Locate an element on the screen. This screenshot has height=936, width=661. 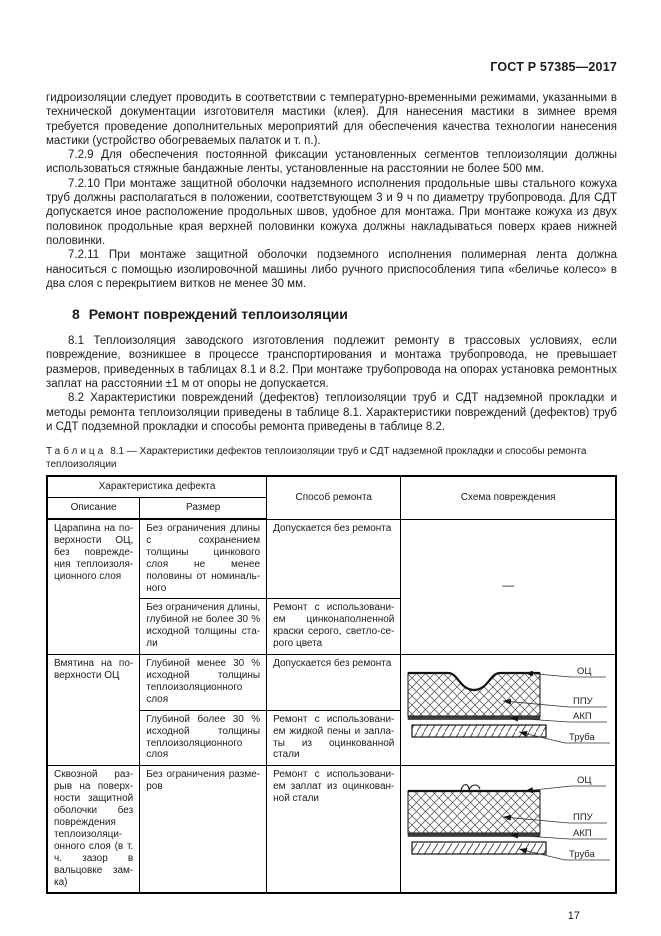
cell-size: Без ограничения разме­ров is located at coordinates (203, 829).